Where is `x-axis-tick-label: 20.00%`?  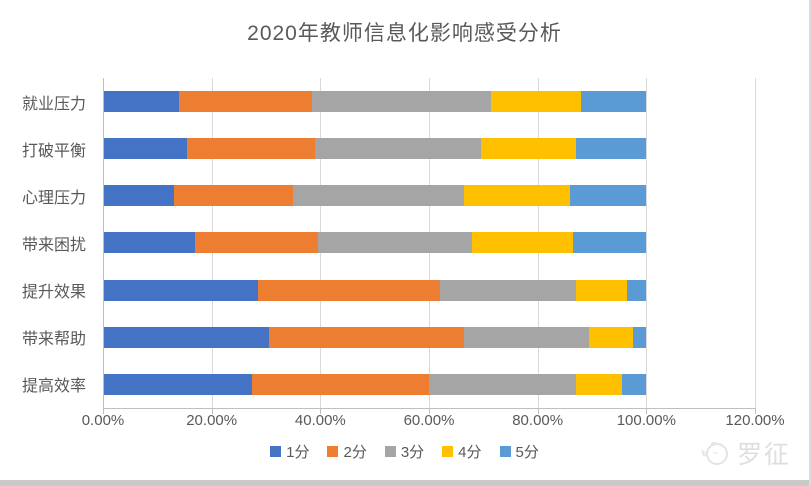
x-axis-tick-label: 20.00% is located at coordinates (212, 420).